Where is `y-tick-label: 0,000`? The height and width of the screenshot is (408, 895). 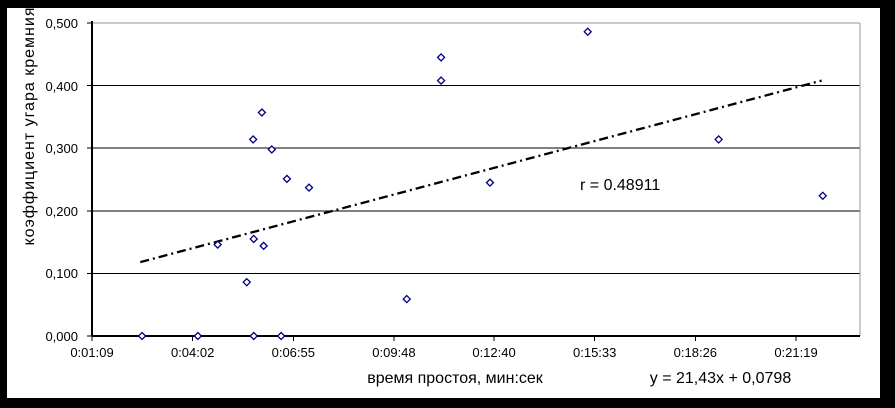
y-tick-label: 0,000 is located at coordinates (61, 336).